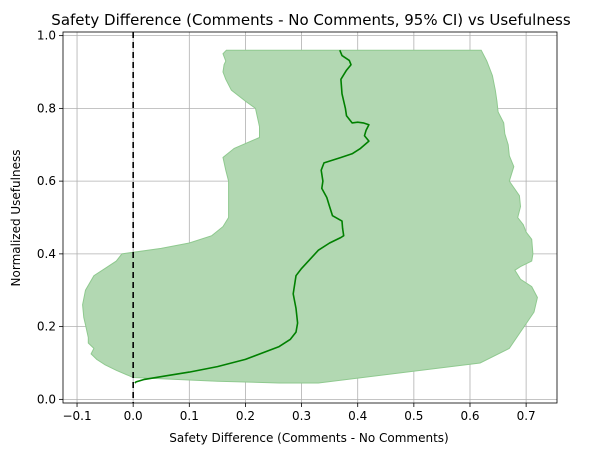 The image size is (607, 459). I want to click on y-tick-label: 0.2, so click(46, 327).